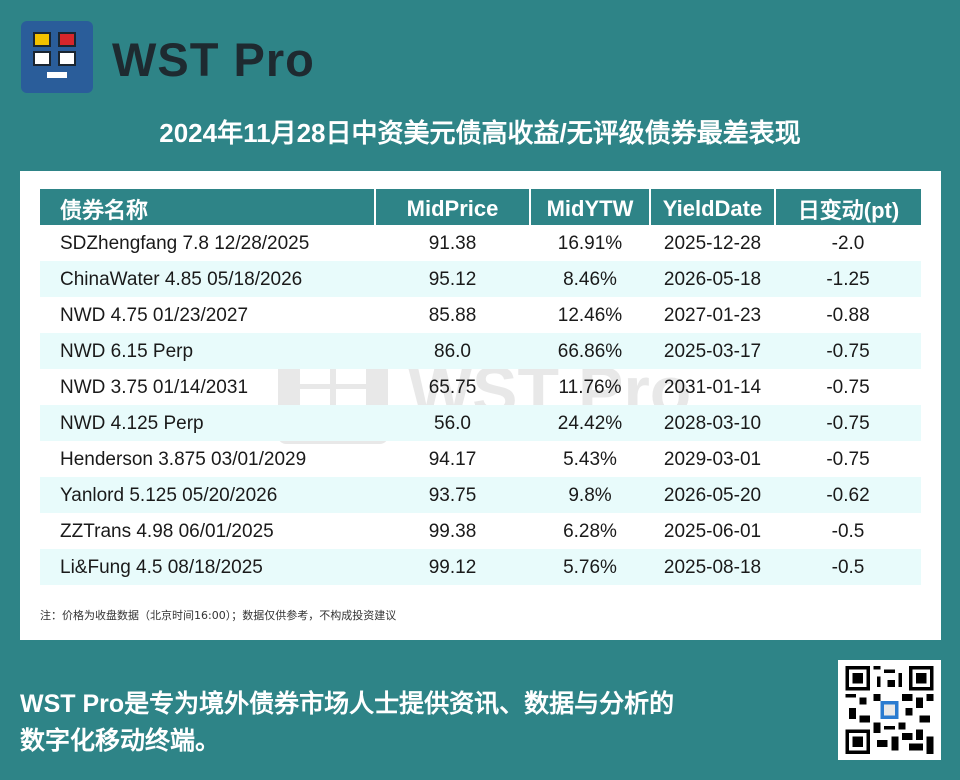 This screenshot has width=960, height=780. What do you see at coordinates (410, 723) in the screenshot?
I see `footer-tagline: WST Pro是专为境外债券市场人士提供资讯、数据与分析的 数字化移动终端。` at bounding box center [410, 723].